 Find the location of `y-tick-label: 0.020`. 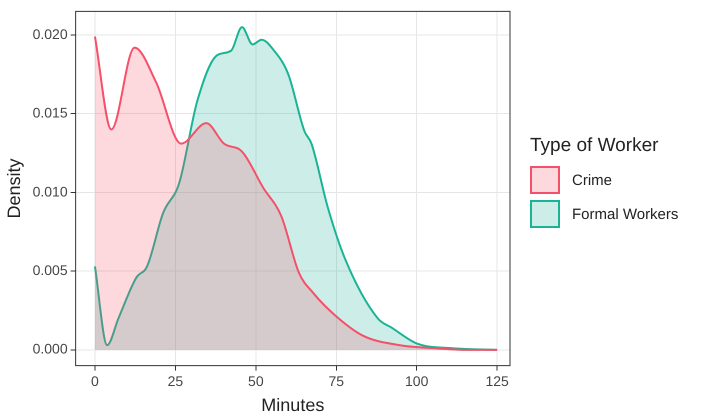

y-tick-label: 0.020 is located at coordinates (50, 34).